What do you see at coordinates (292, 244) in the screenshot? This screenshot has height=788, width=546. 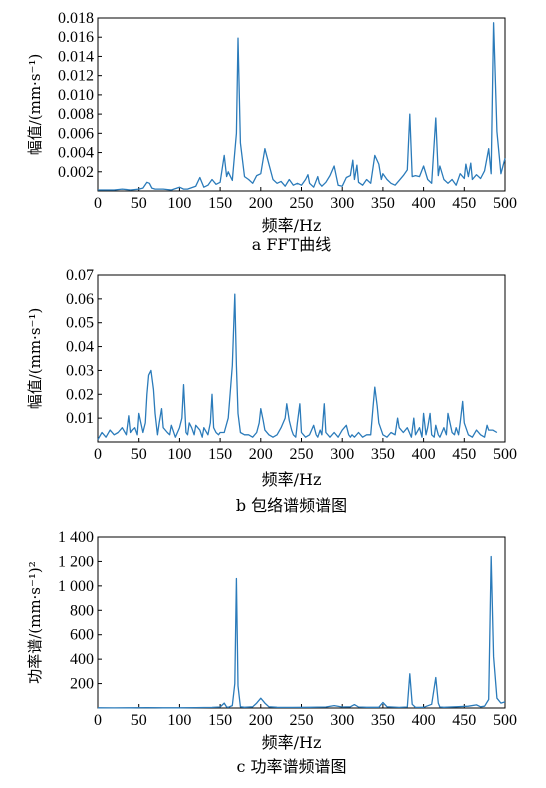 I see `fft-caption: a FFT曲线` at bounding box center [292, 244].